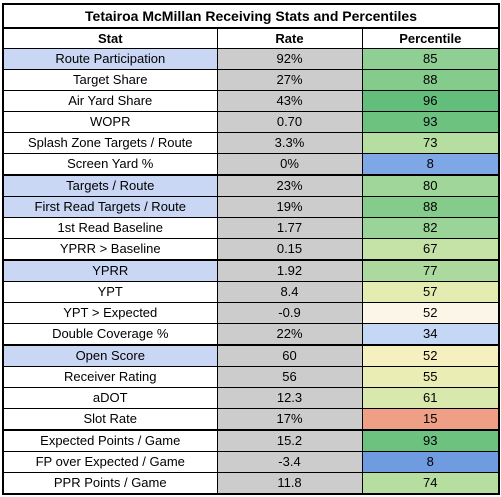 This screenshot has width=501, height=497. I want to click on table-row: Screen Yard % 0% 8, so click(251, 164).